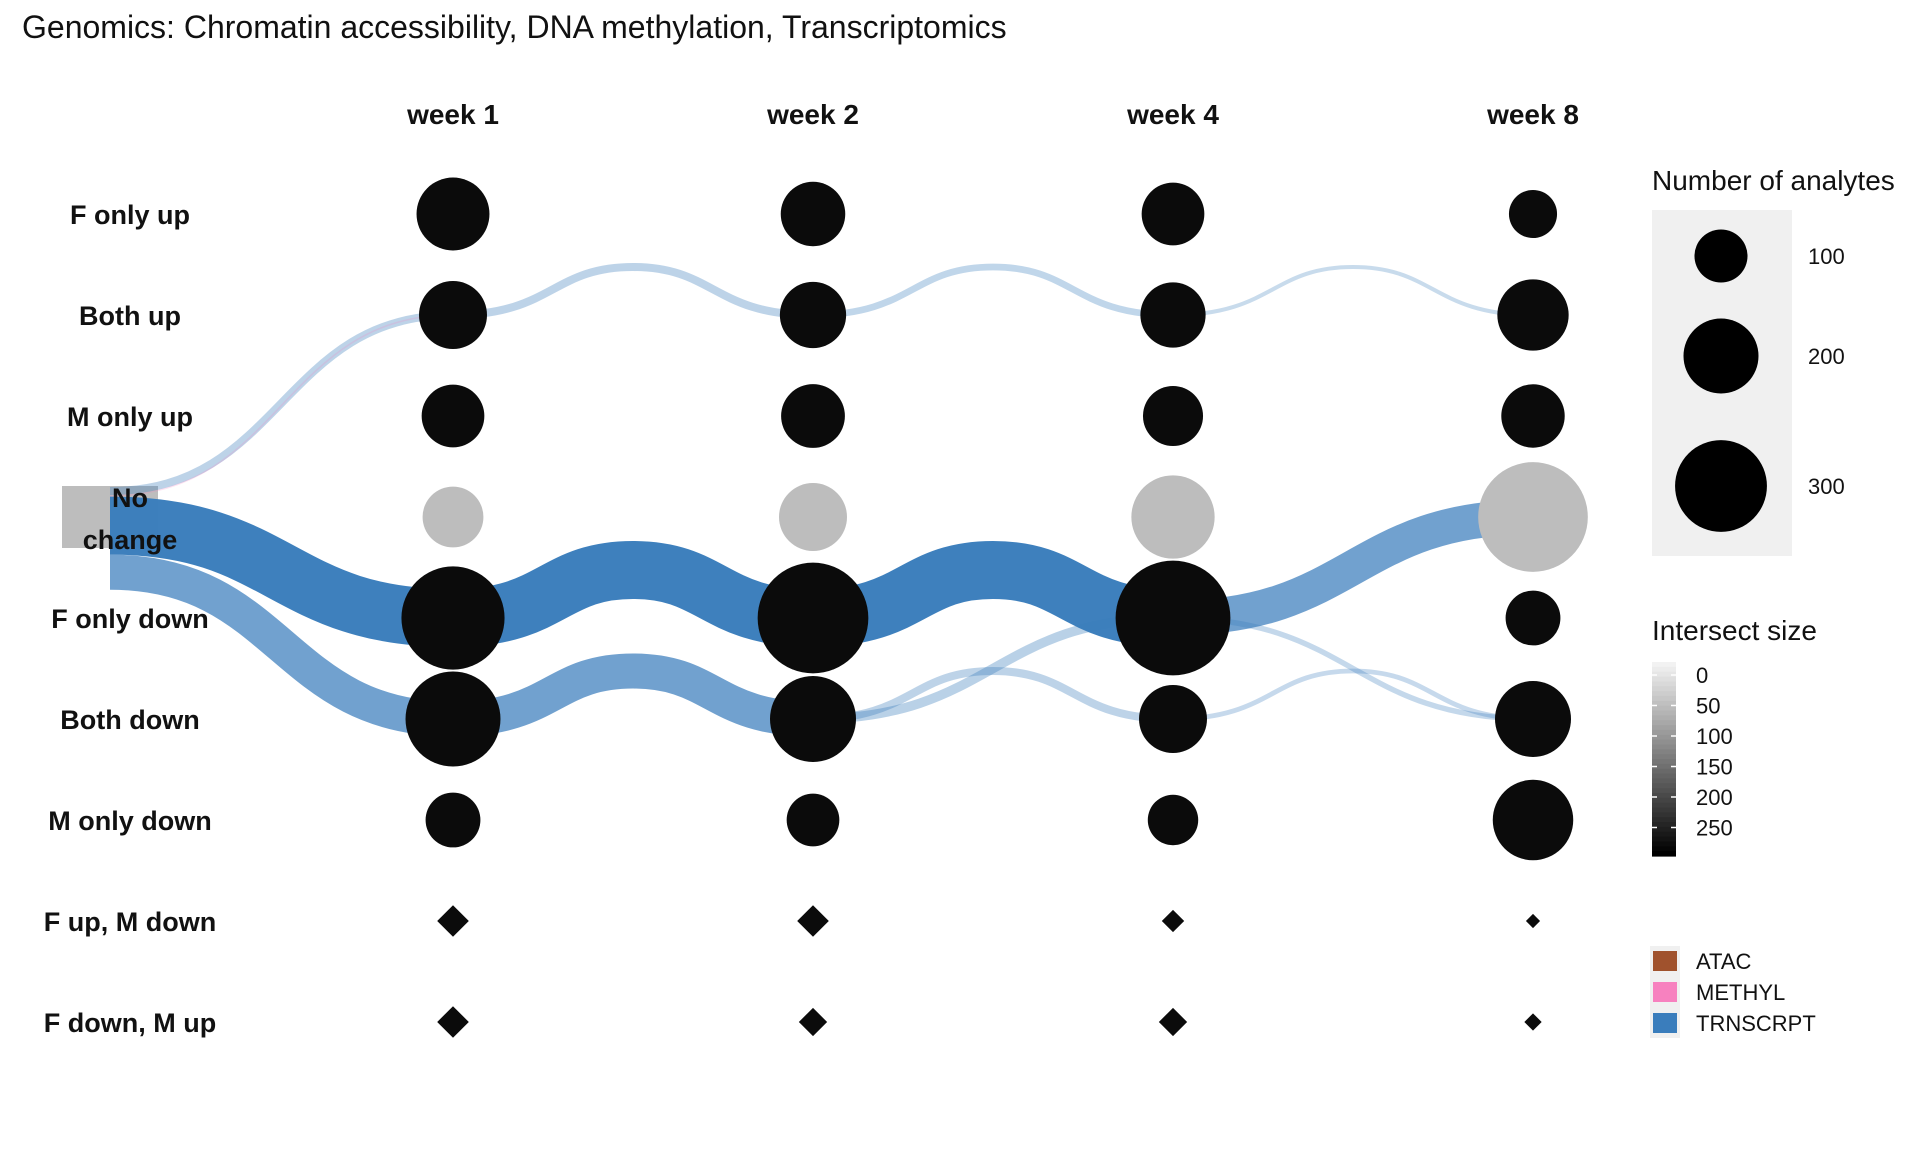 The width and height of the screenshot is (1920, 1157). I want to click on legend-size: Number of analytes 100 200 300, so click(1773, 360).